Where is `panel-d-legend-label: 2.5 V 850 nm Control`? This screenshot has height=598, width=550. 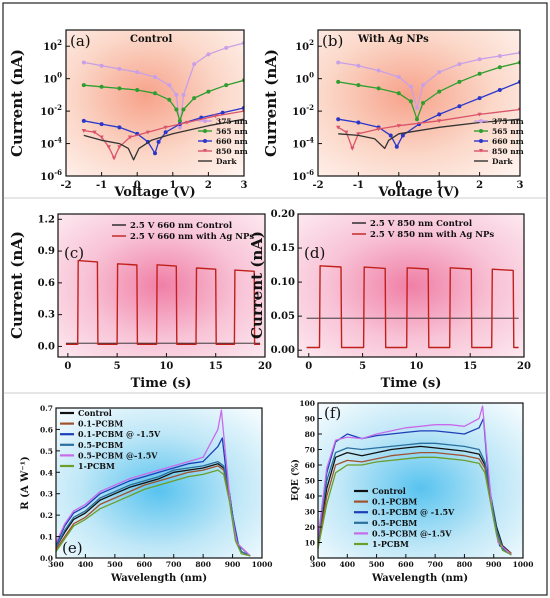 panel-d-legend-label: 2.5 V 850 nm Control is located at coordinates (421, 224).